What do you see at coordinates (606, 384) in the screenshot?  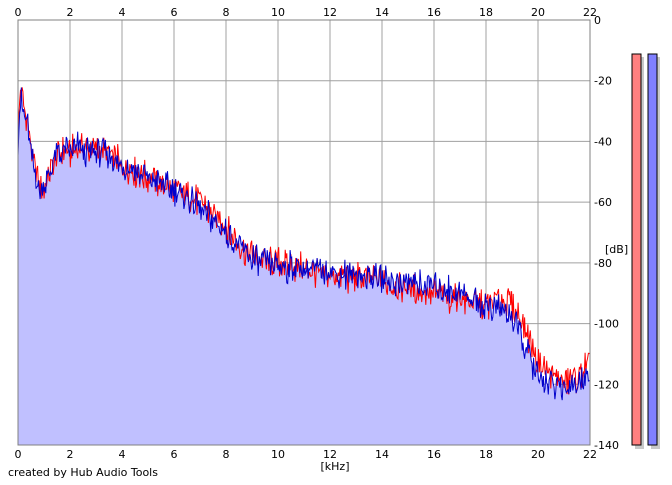 I see `y-tick-label: -120` at bounding box center [606, 384].